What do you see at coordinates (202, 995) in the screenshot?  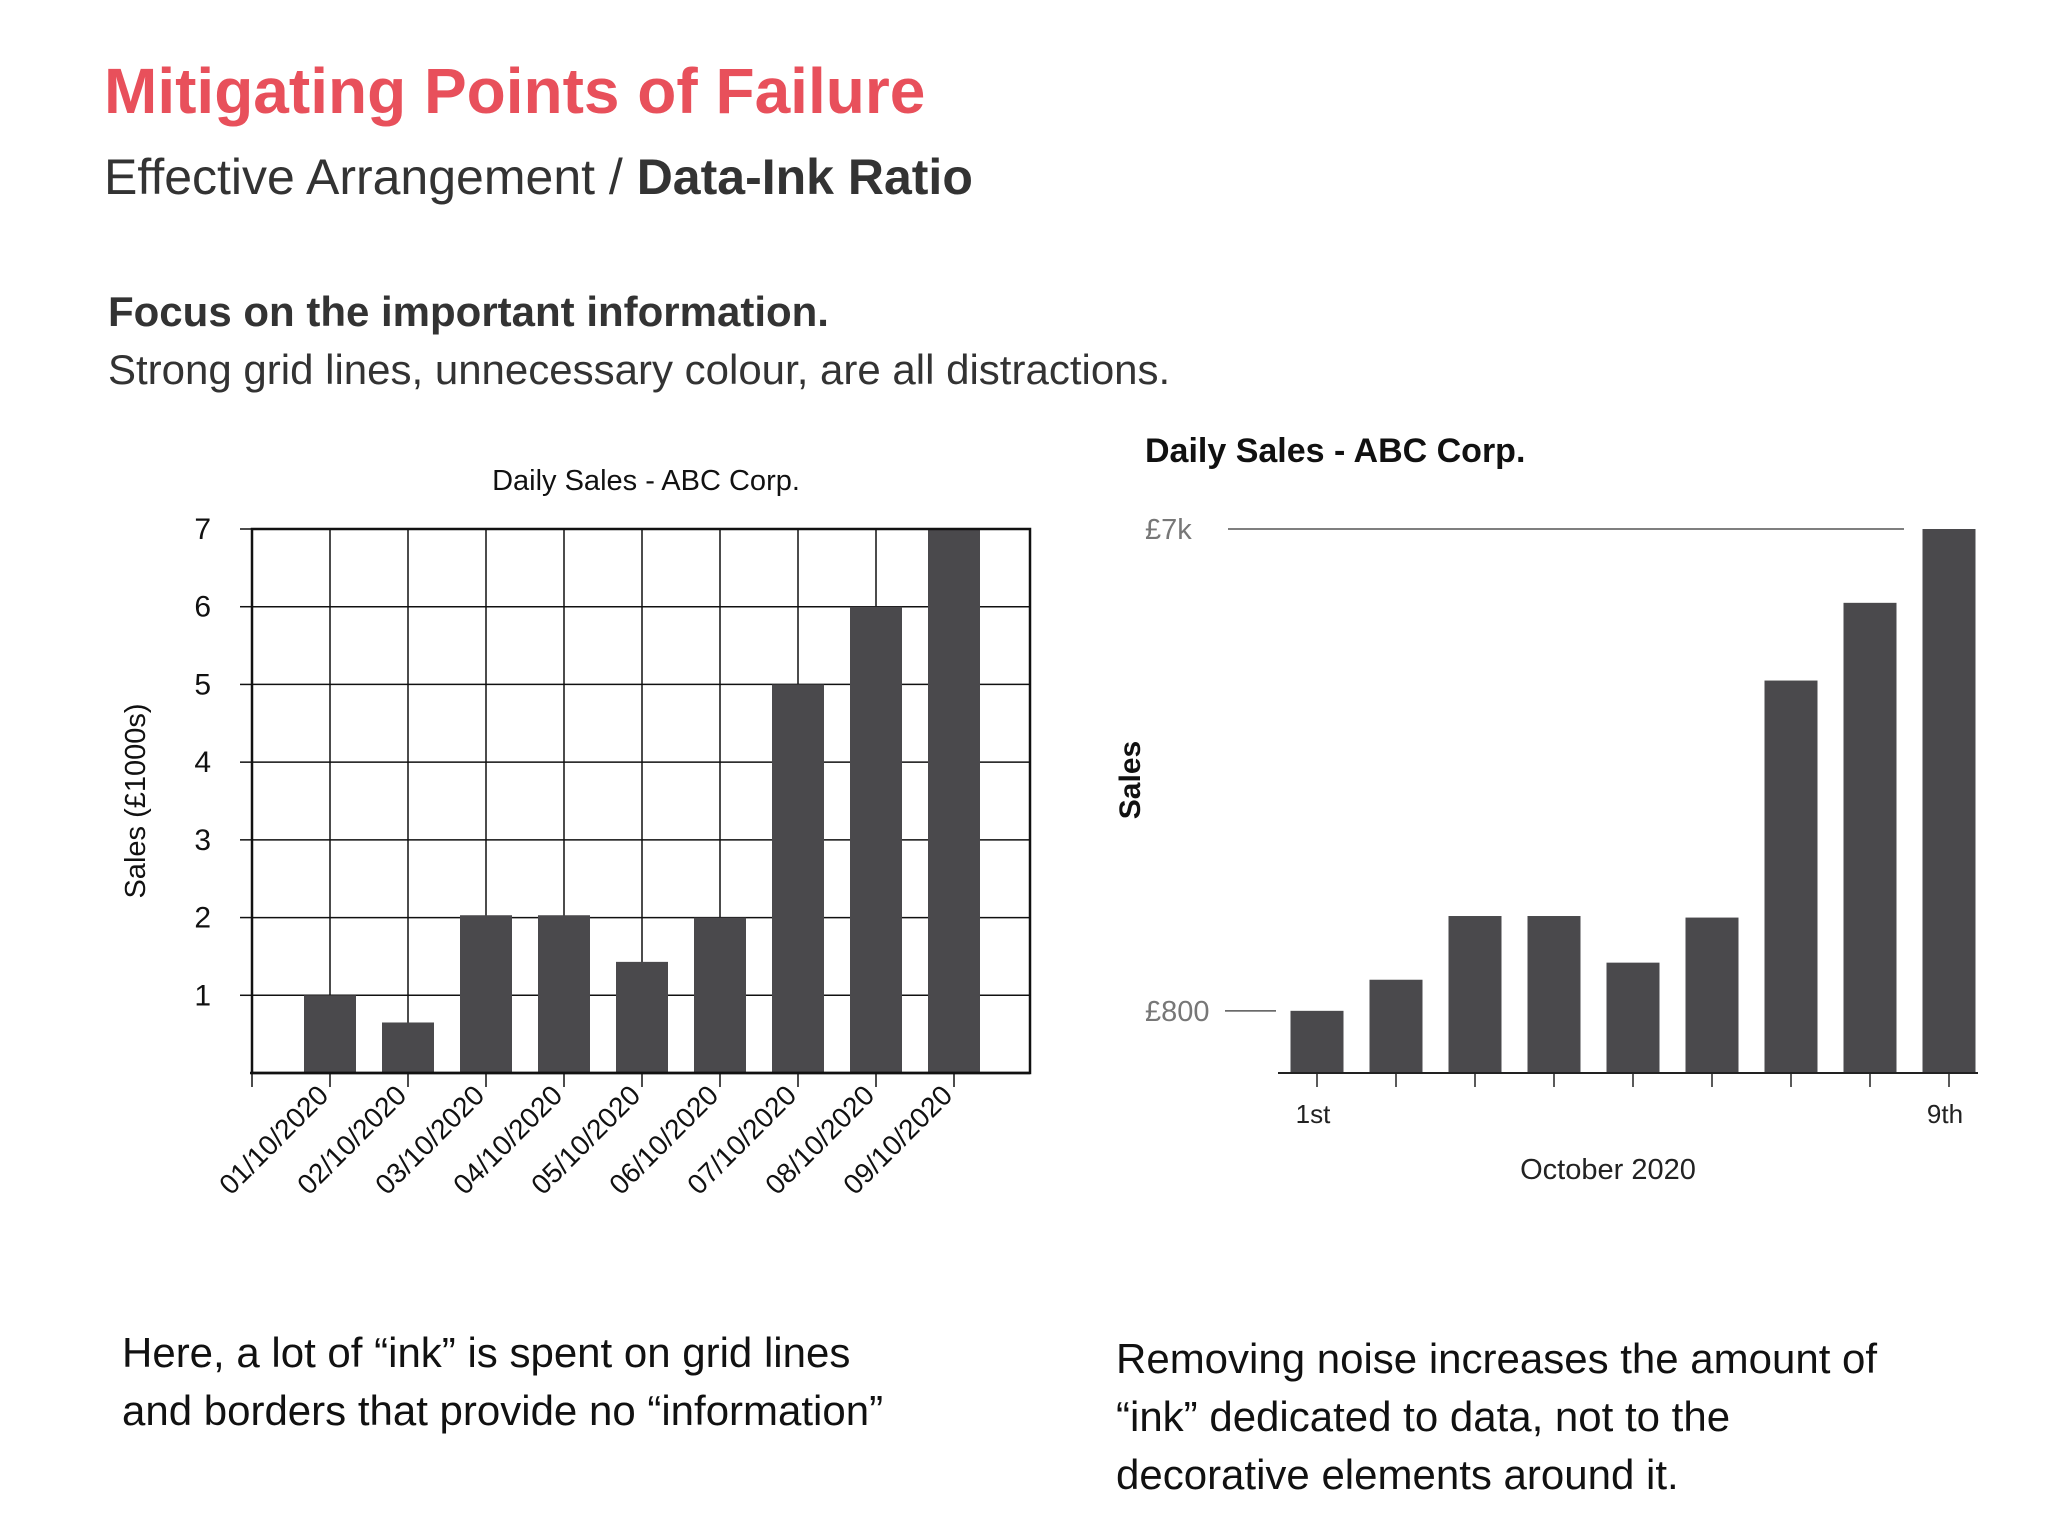 I see `y-tick-label: 1` at bounding box center [202, 995].